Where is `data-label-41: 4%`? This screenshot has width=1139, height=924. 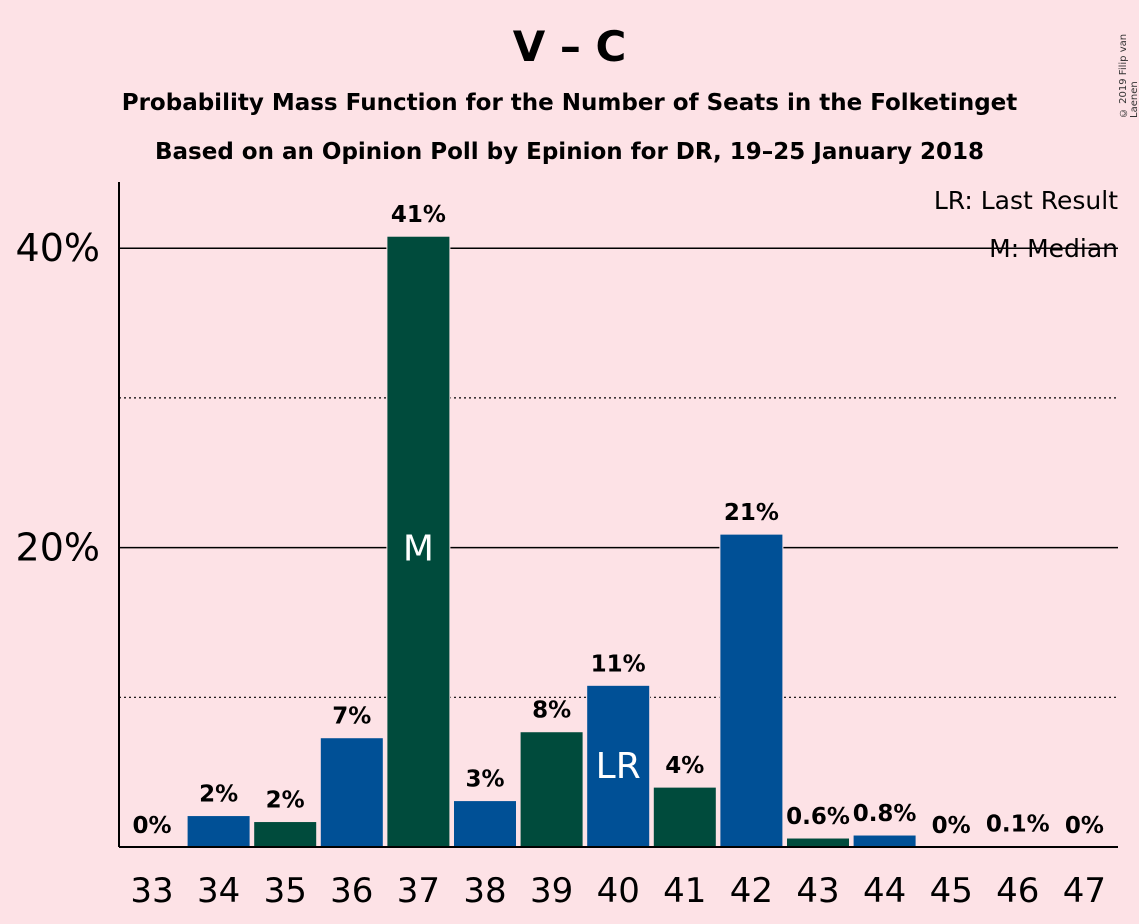
data-label-41: 4% is located at coordinates (684, 766).